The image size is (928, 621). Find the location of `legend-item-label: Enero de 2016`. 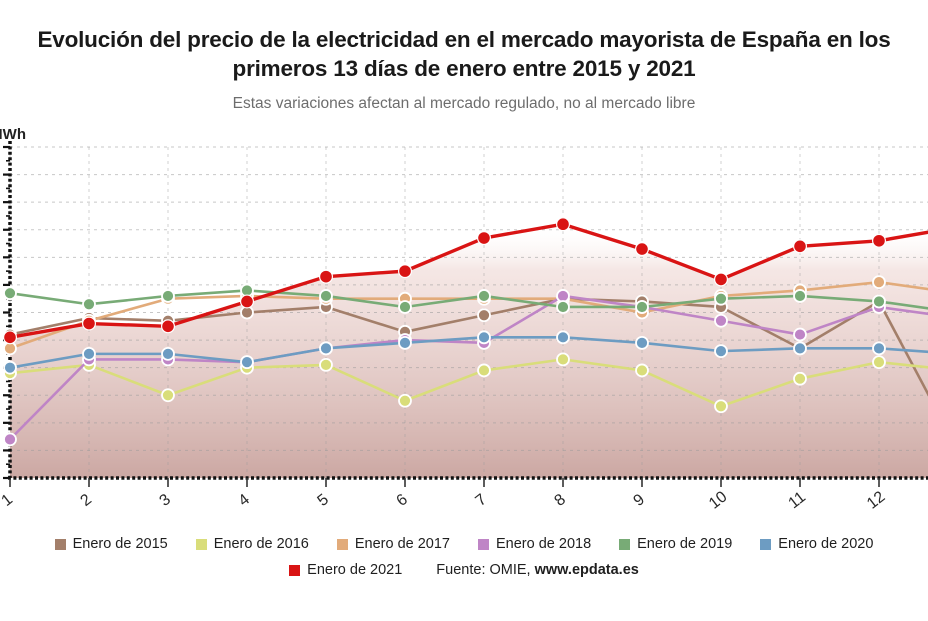

legend-item-label: Enero de 2016 is located at coordinates (261, 544).